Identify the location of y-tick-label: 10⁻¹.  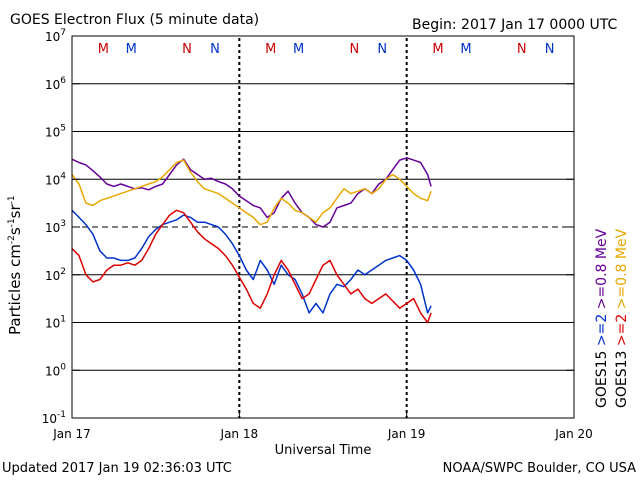
(54, 418).